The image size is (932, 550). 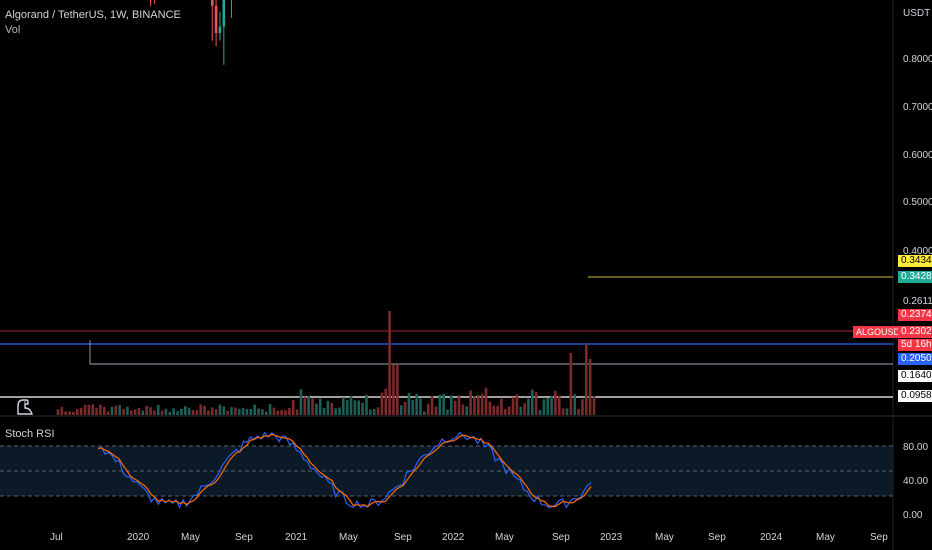 What do you see at coordinates (917, 107) in the screenshot?
I see `price-tick: 0.7000` at bounding box center [917, 107].